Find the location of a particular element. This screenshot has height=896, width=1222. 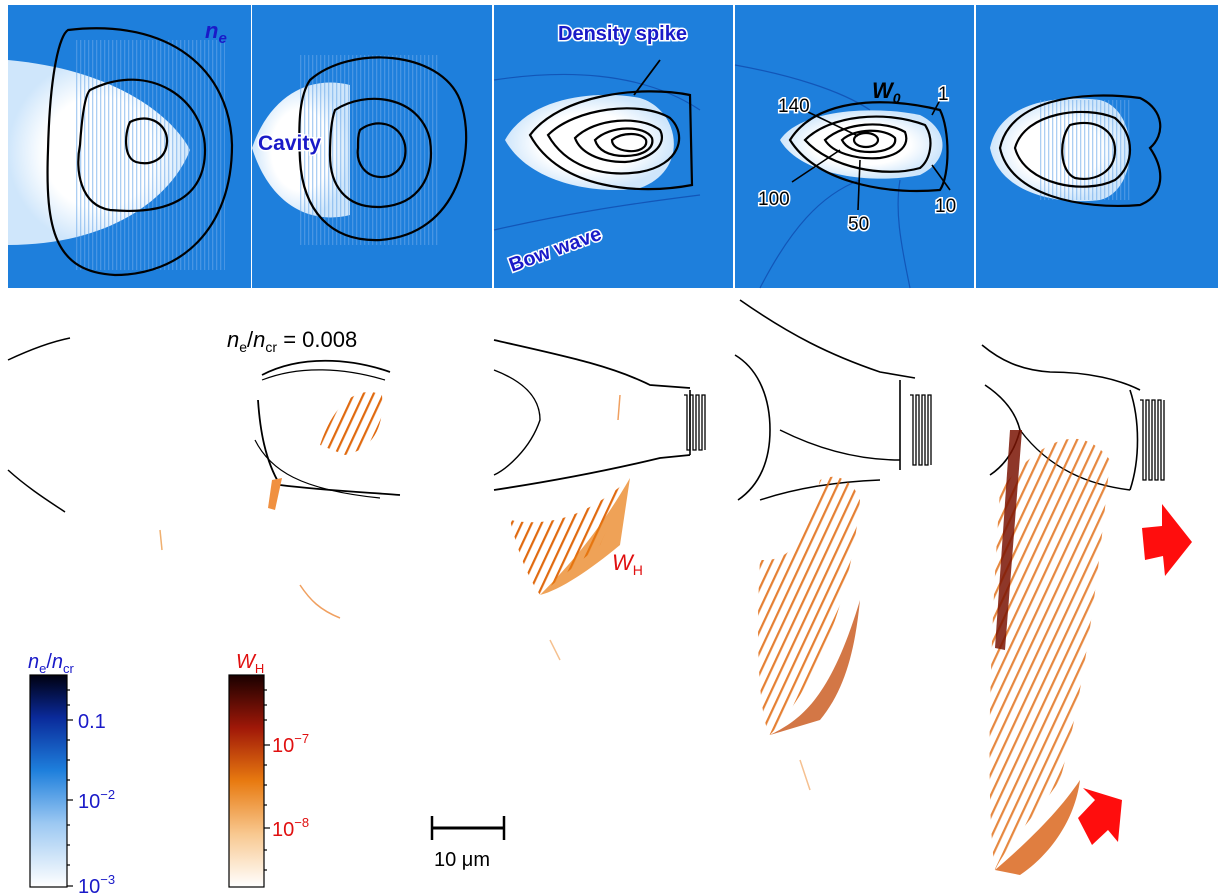

scale-bar: 10 μm is located at coordinates (468, 843).